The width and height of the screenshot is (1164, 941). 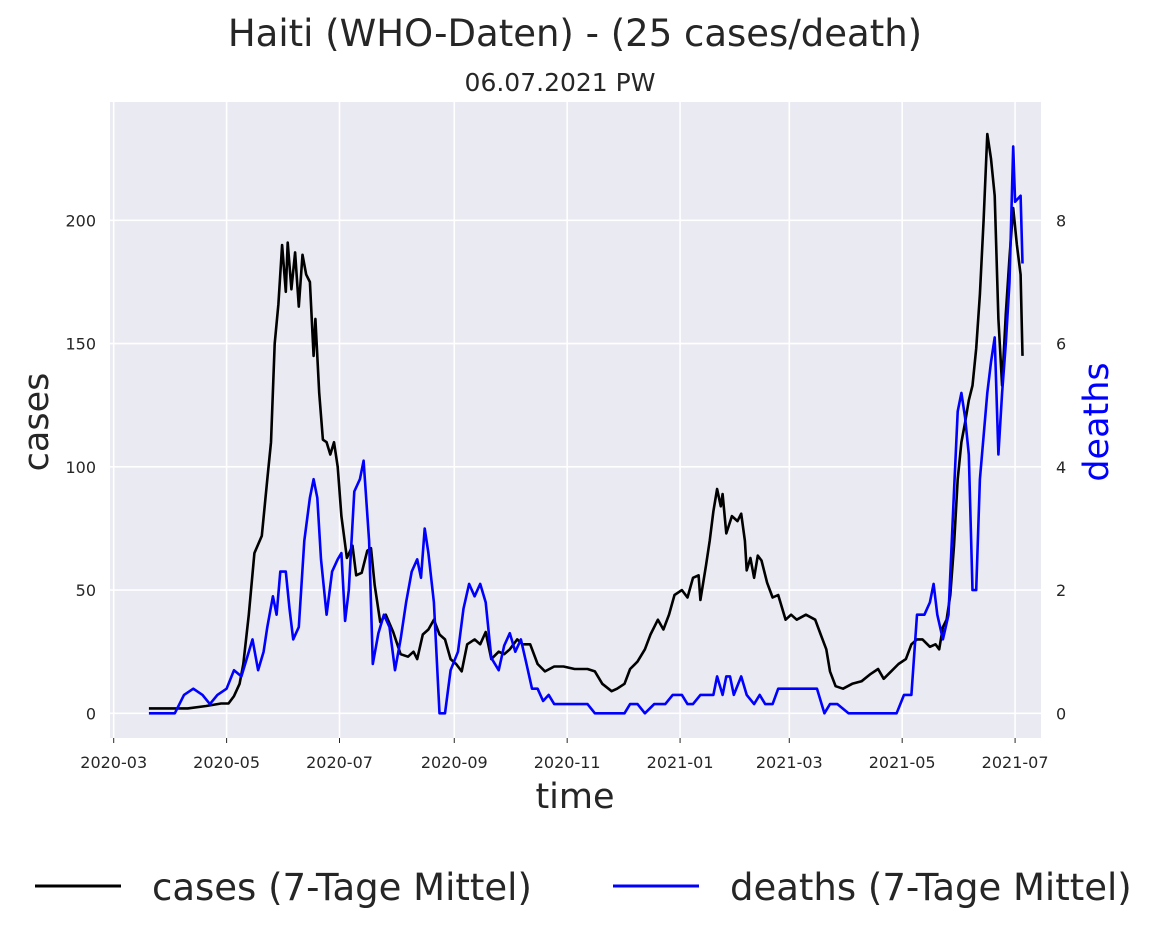 What do you see at coordinates (1061, 713) in the screenshot?
I see `y-right-tick-label: 0` at bounding box center [1061, 713].